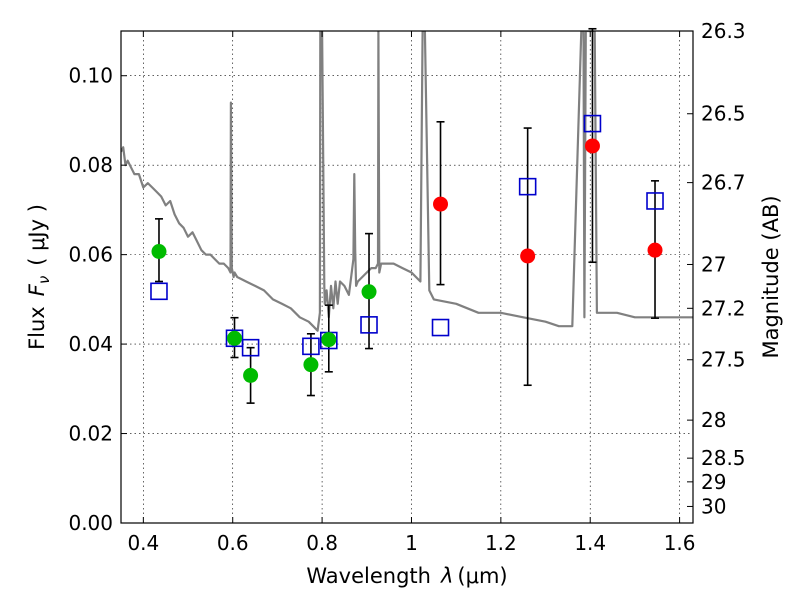 The height and width of the screenshot is (600, 800). I want to click on y-tick-label: 0.06, so click(90, 255).